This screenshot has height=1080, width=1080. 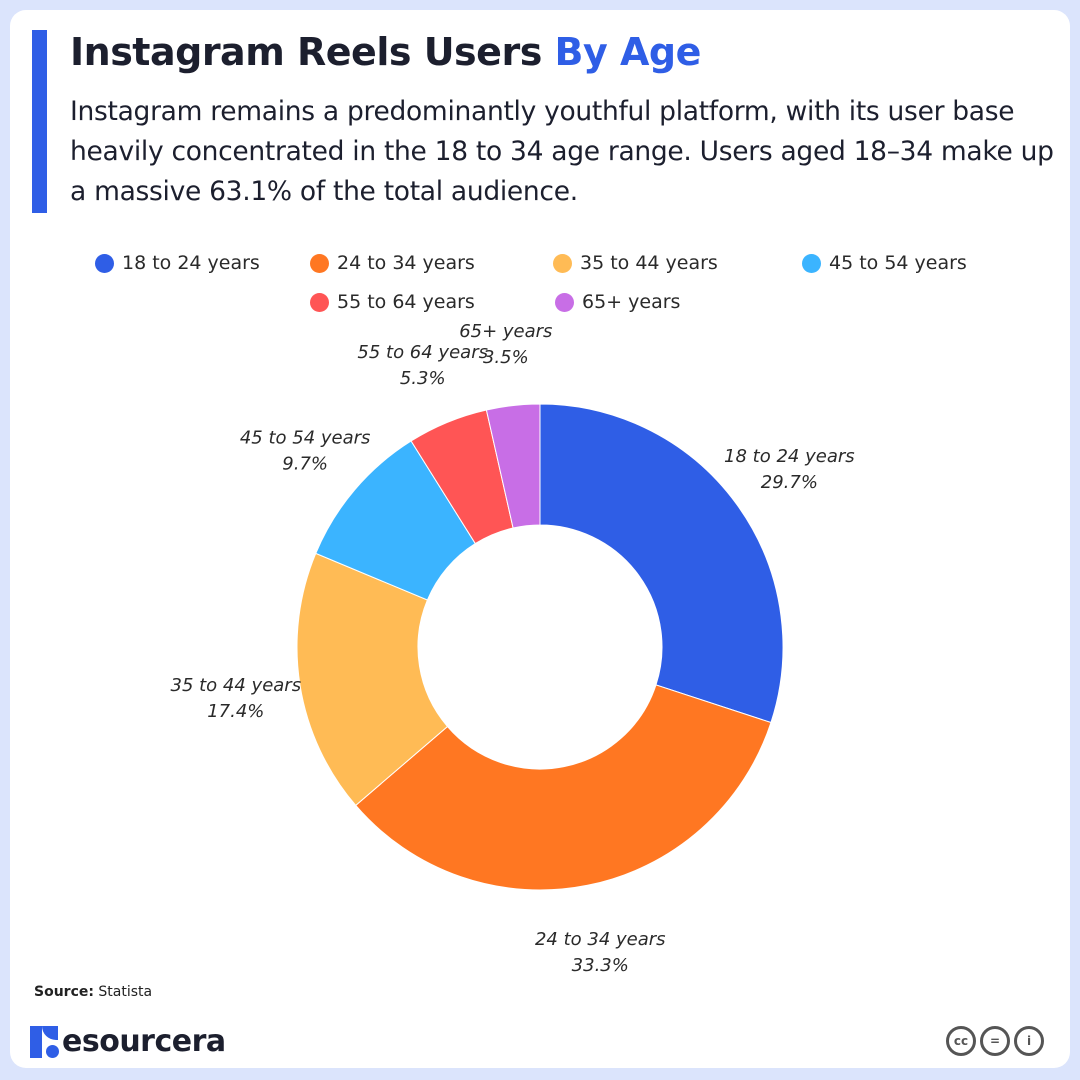 I want to click on legend-label: 24 to 34 years, so click(x=406, y=263).